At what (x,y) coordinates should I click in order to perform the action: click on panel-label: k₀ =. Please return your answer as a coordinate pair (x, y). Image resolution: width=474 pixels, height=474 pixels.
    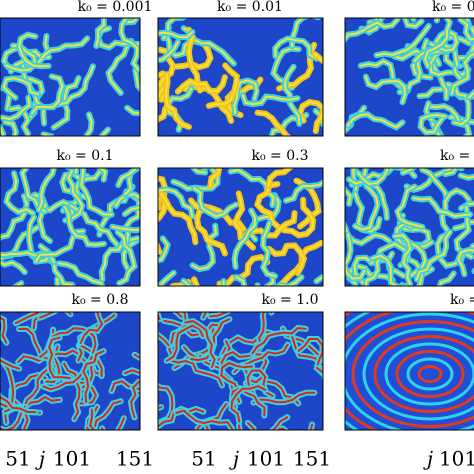
    Looking at the image, I should click on (462, 300).